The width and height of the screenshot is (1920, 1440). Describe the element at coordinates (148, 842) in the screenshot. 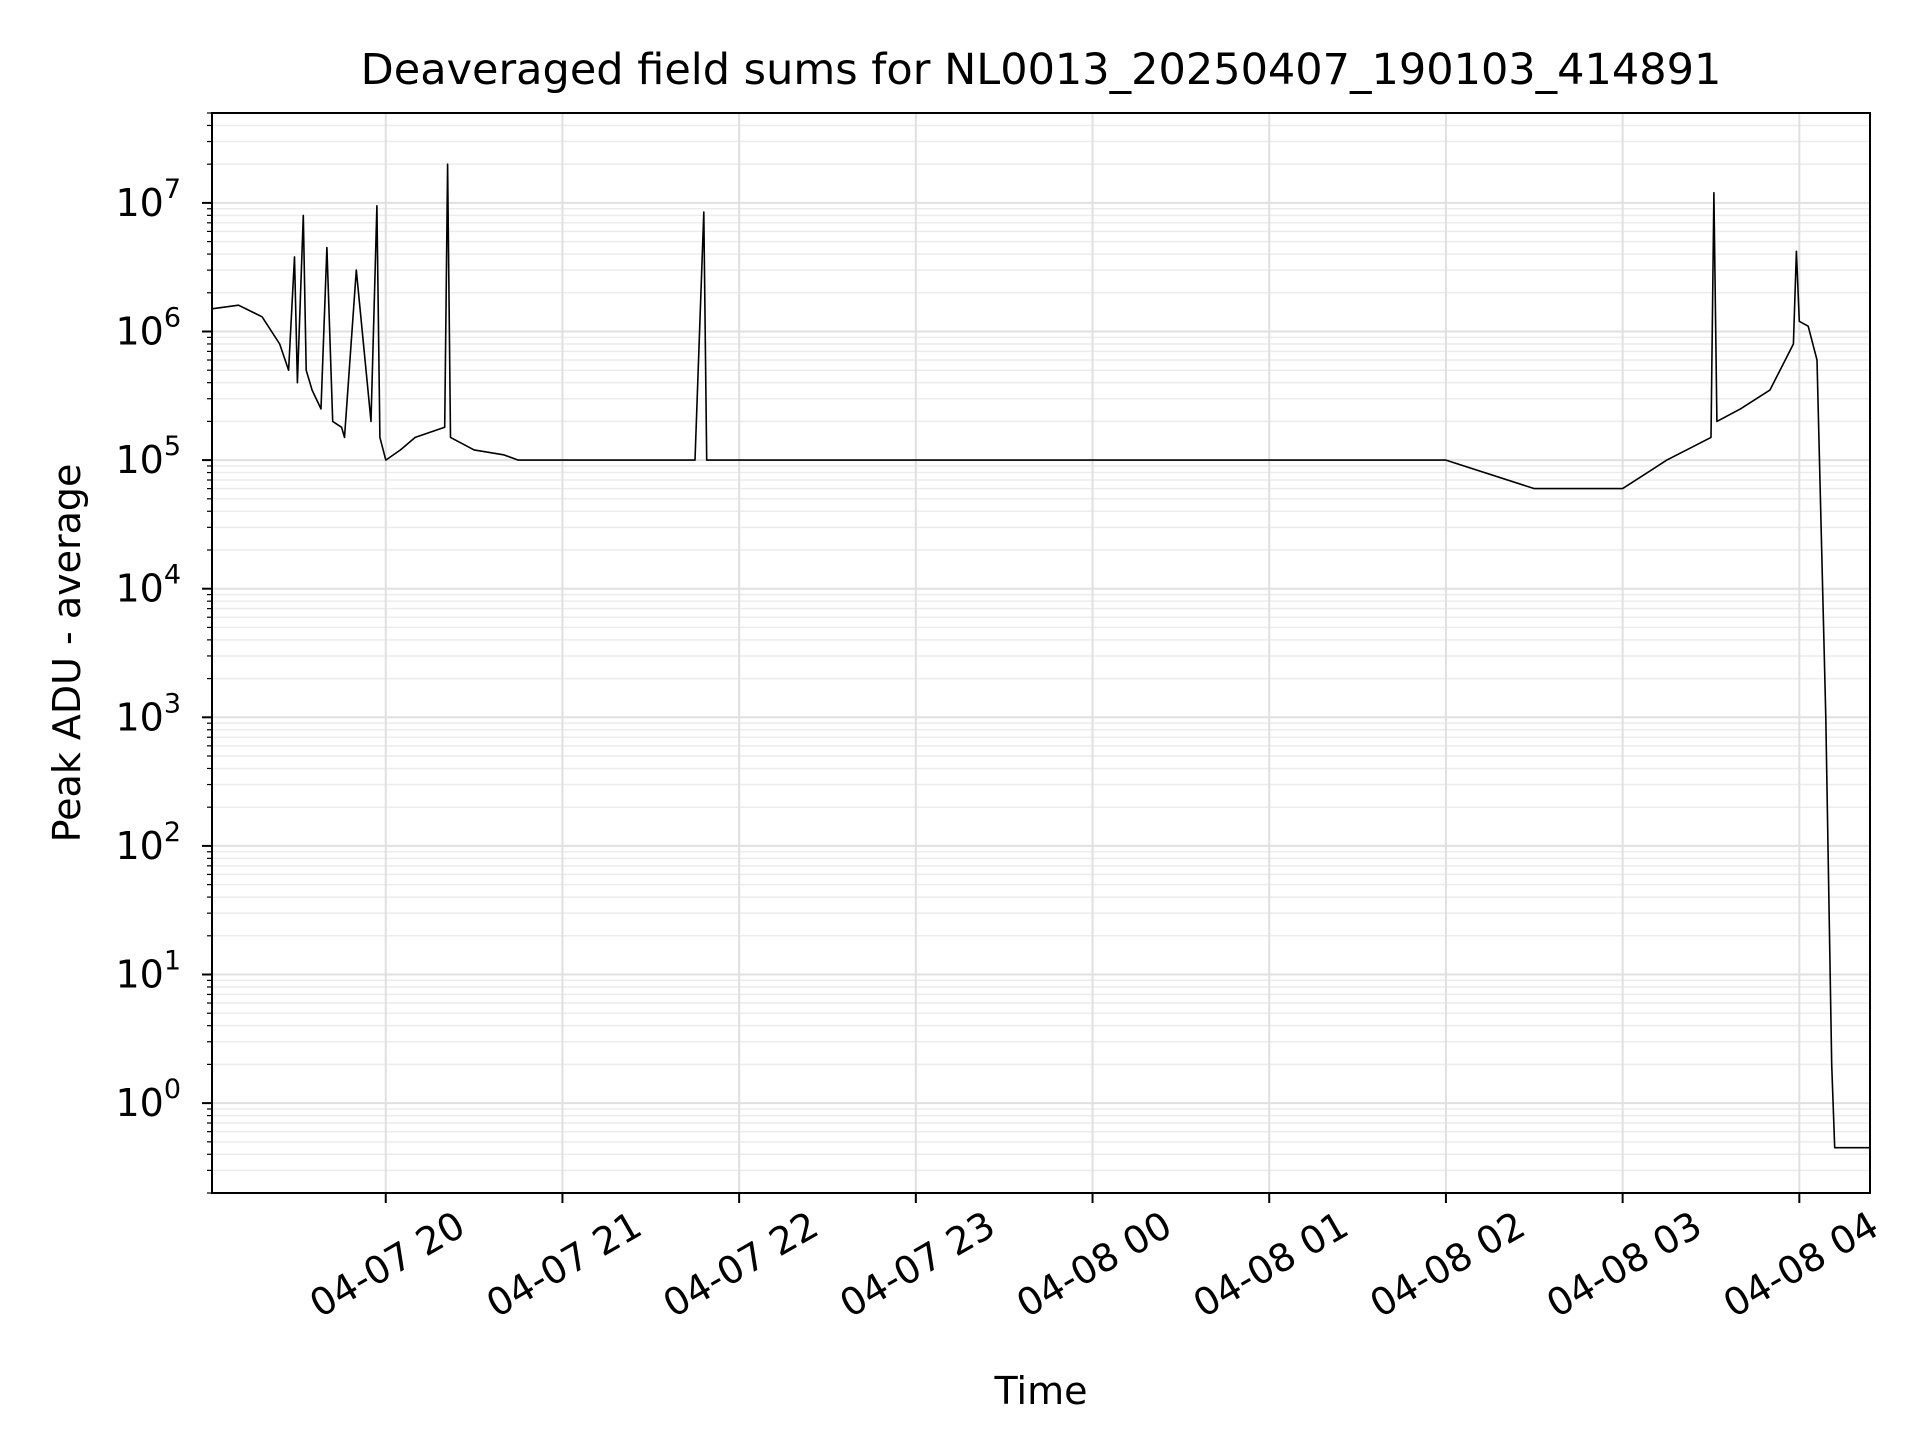

I see `y-tick-label: 10²` at that location.